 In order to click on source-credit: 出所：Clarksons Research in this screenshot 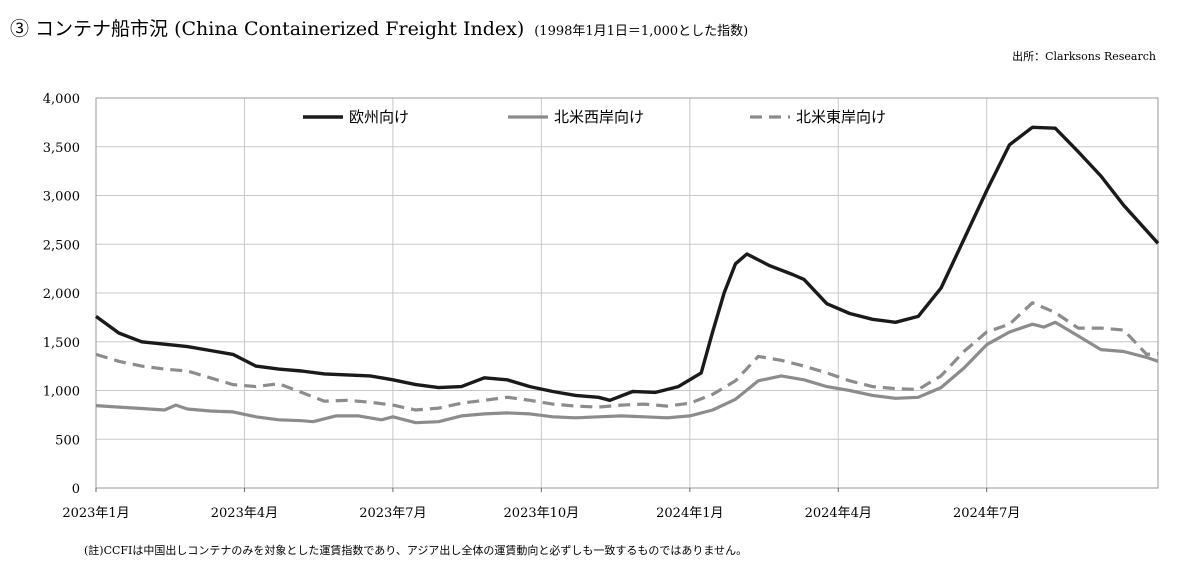, I will do `click(1084, 56)`.